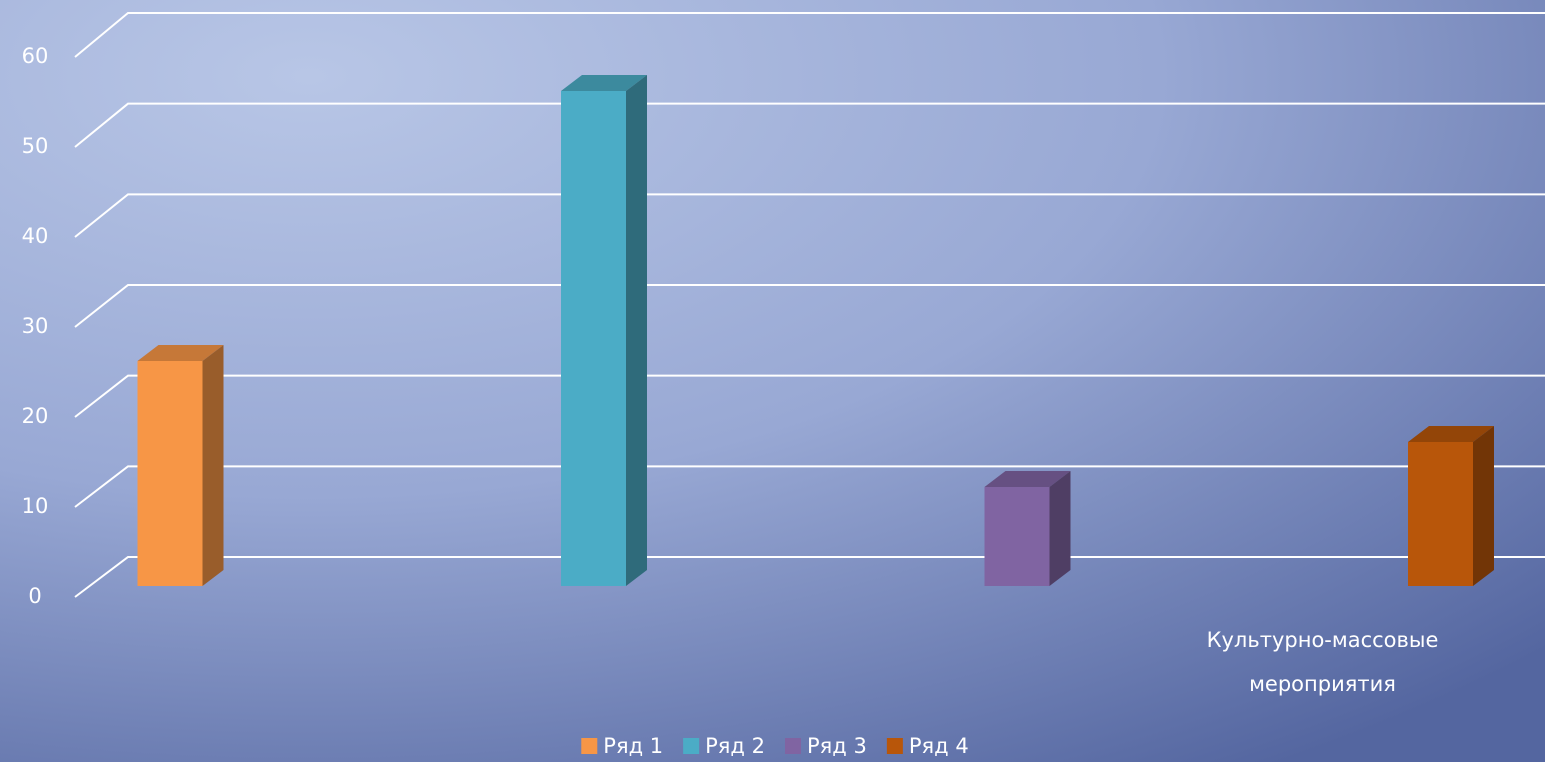 The width and height of the screenshot is (1545, 762). I want to click on legend-label: Ряд 4, so click(939, 746).